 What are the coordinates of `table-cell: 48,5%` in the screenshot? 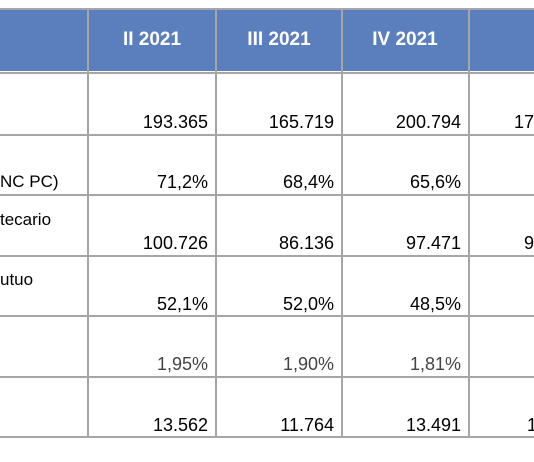 It's located at (435, 304).